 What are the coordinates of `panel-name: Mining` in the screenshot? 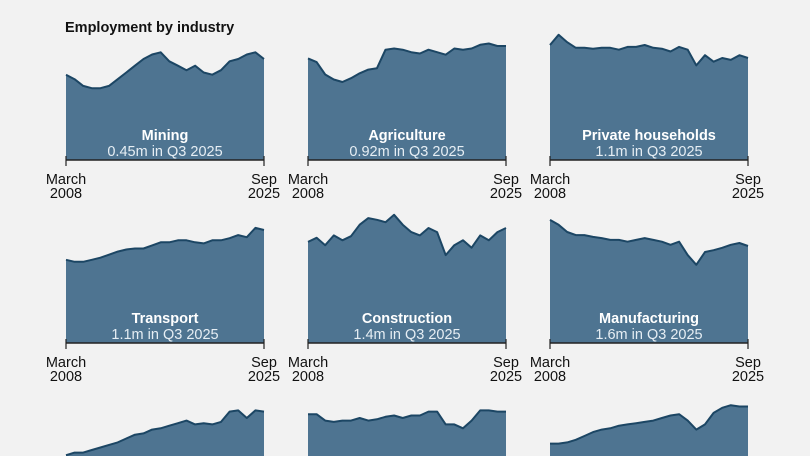 It's located at (165, 136).